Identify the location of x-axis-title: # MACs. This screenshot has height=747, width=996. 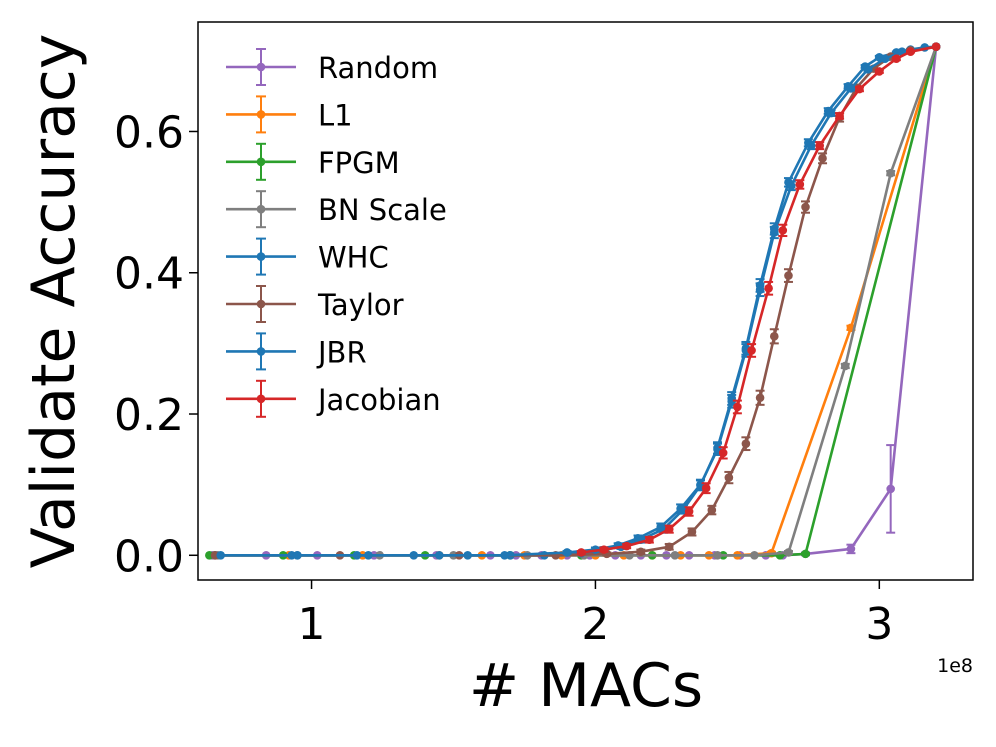
(586, 686).